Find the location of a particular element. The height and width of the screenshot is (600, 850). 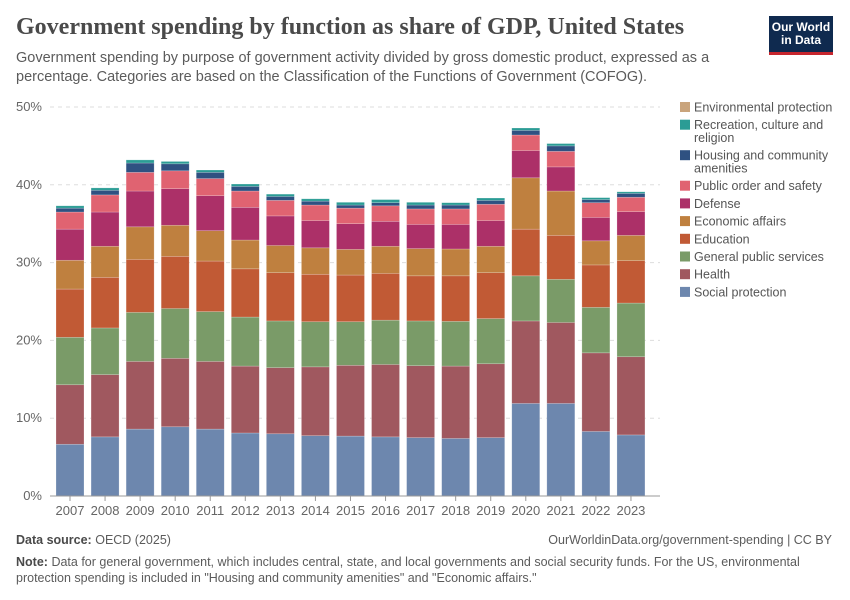

y-tick-label: 0% is located at coordinates (32, 495).